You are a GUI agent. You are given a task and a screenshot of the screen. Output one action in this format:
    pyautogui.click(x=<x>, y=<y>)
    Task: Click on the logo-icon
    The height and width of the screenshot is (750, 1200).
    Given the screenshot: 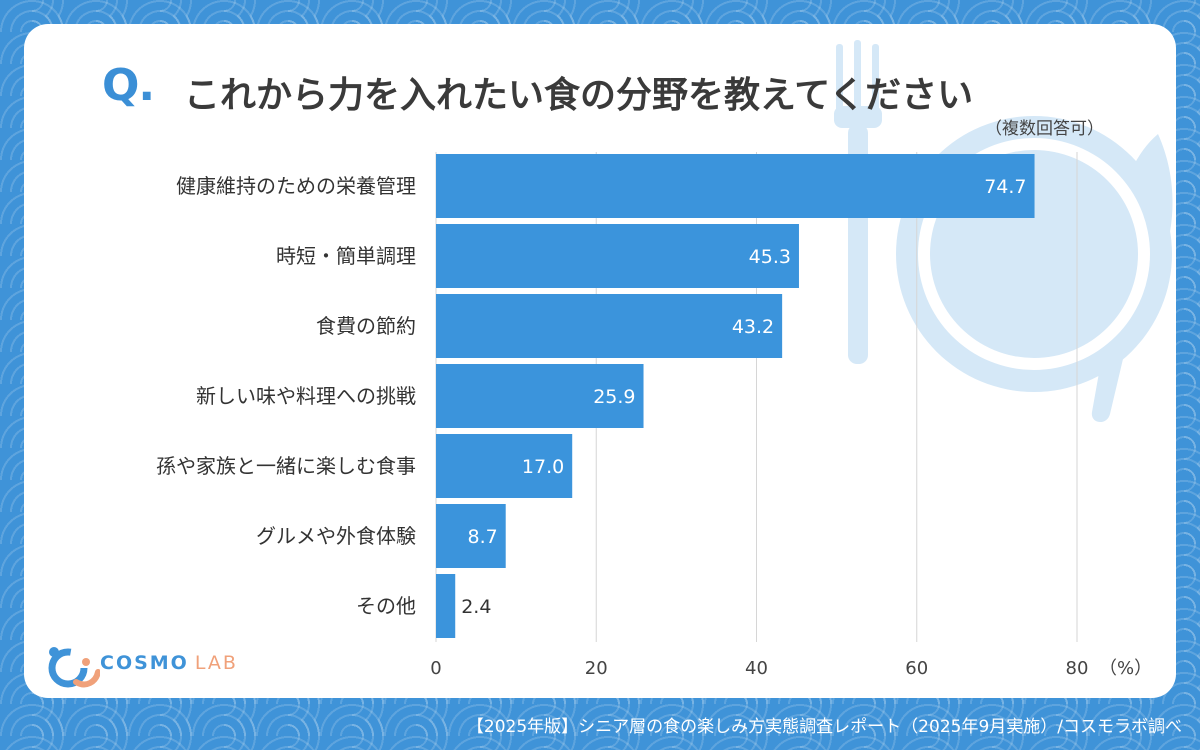 What is the action you would take?
    pyautogui.click(x=74, y=667)
    